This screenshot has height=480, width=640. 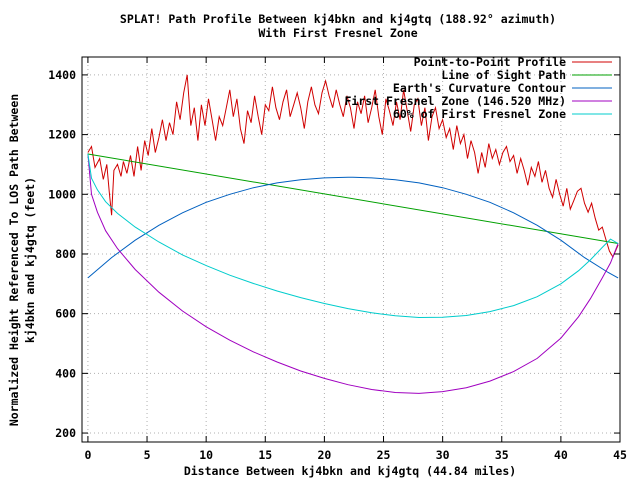 What do you see at coordinates (65, 433) in the screenshot?
I see `y-tick-label: 200` at bounding box center [65, 433].